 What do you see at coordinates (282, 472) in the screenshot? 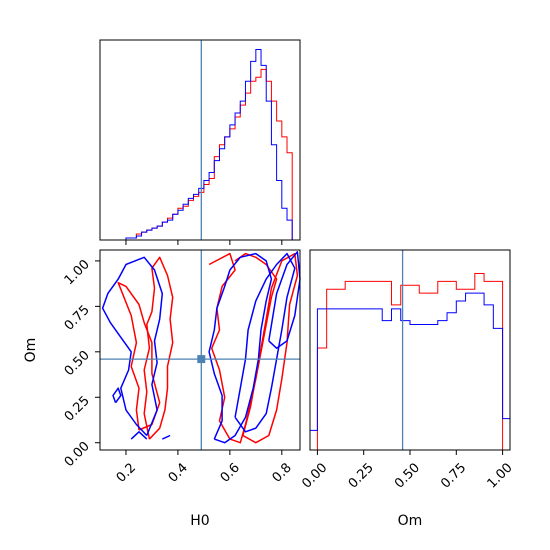
I see `joint-xtick-label: 0.8` at bounding box center [282, 472].